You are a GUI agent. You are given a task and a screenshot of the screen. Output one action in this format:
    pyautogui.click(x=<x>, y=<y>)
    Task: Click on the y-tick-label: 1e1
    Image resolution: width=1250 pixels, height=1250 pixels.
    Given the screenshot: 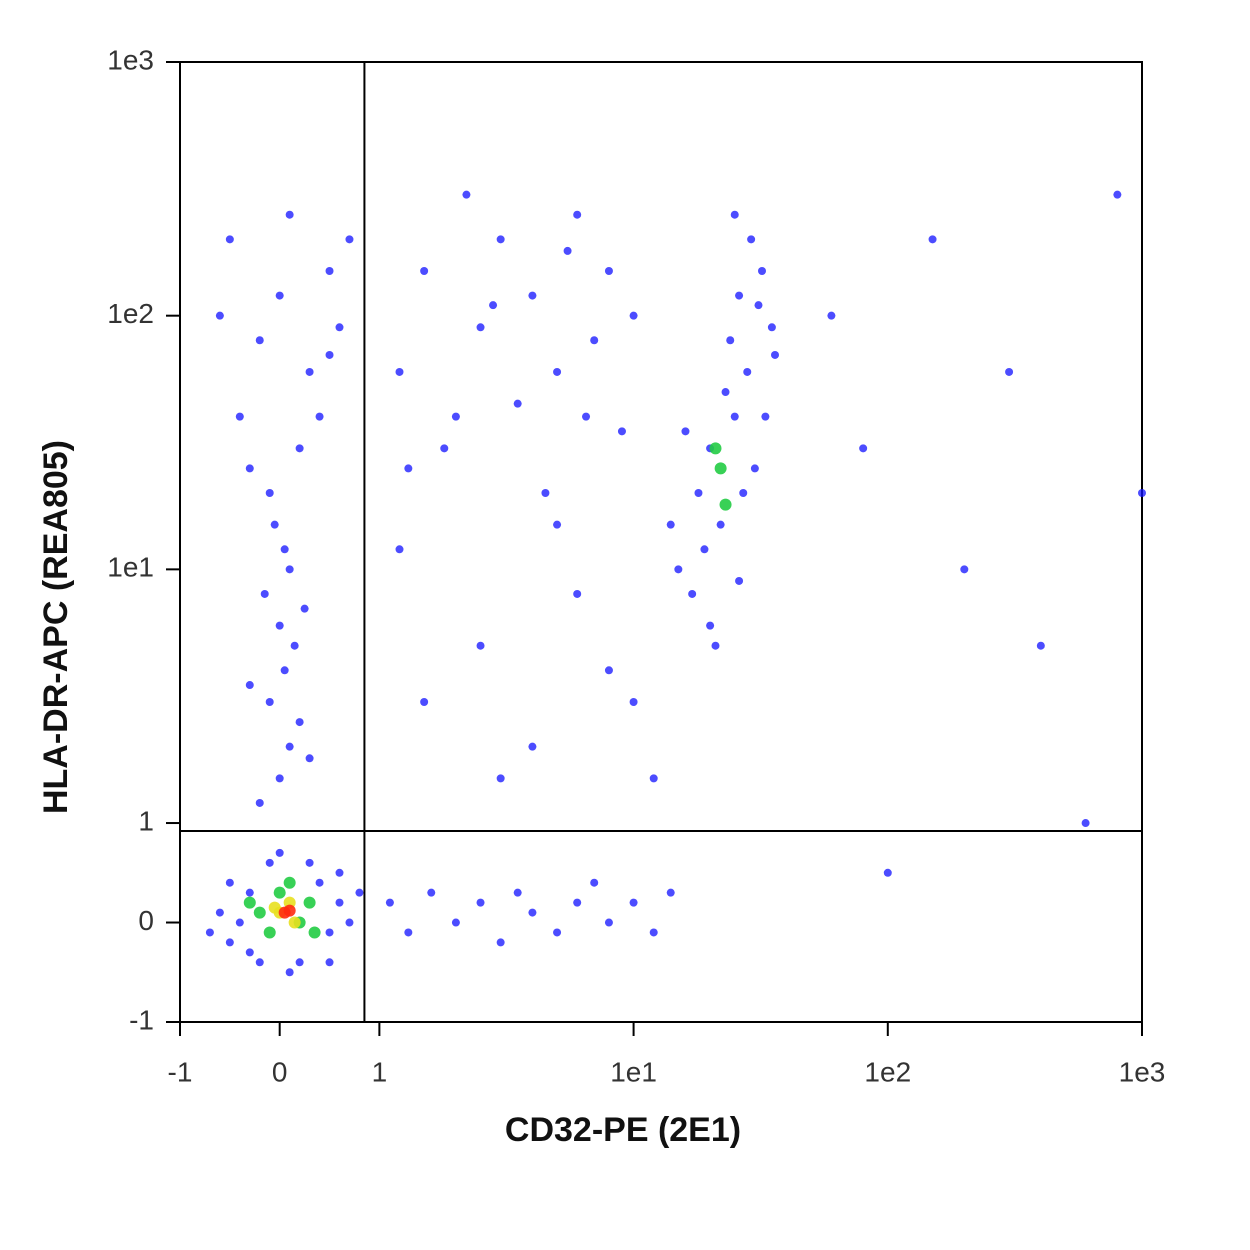 What is the action you would take?
    pyautogui.click(x=130, y=567)
    